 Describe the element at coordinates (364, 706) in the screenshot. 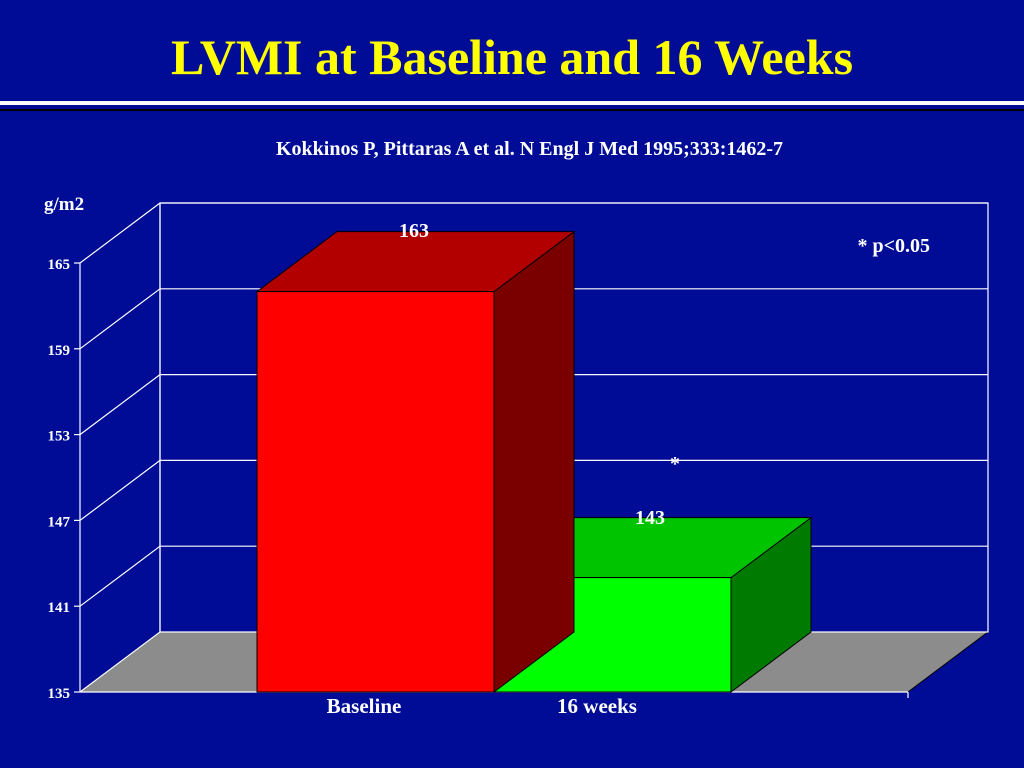

I see `category-label-baseline: Baseline` at that location.